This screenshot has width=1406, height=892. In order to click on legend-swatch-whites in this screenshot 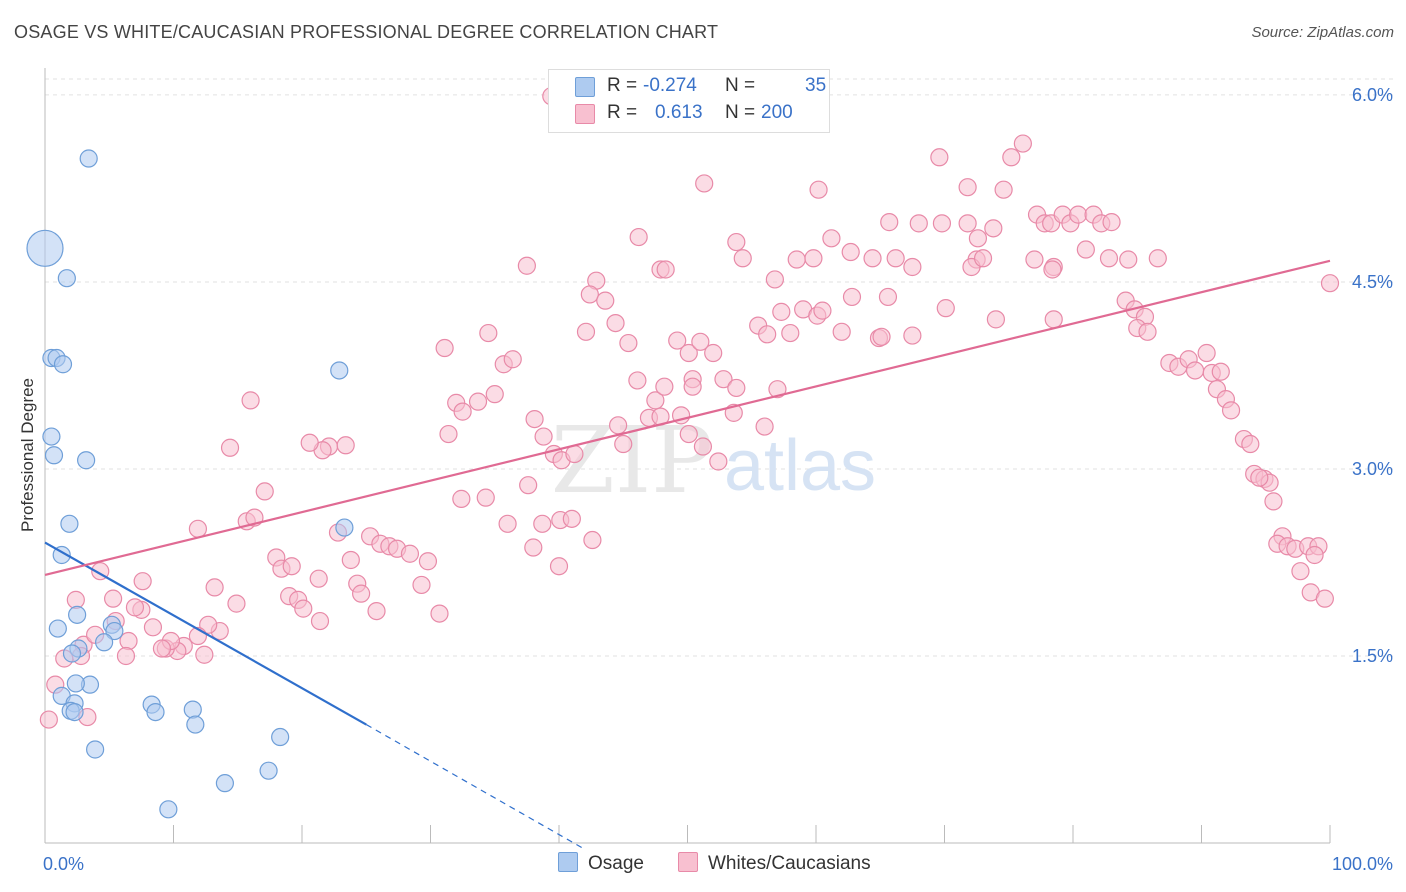, I will do `click(585, 114)`.